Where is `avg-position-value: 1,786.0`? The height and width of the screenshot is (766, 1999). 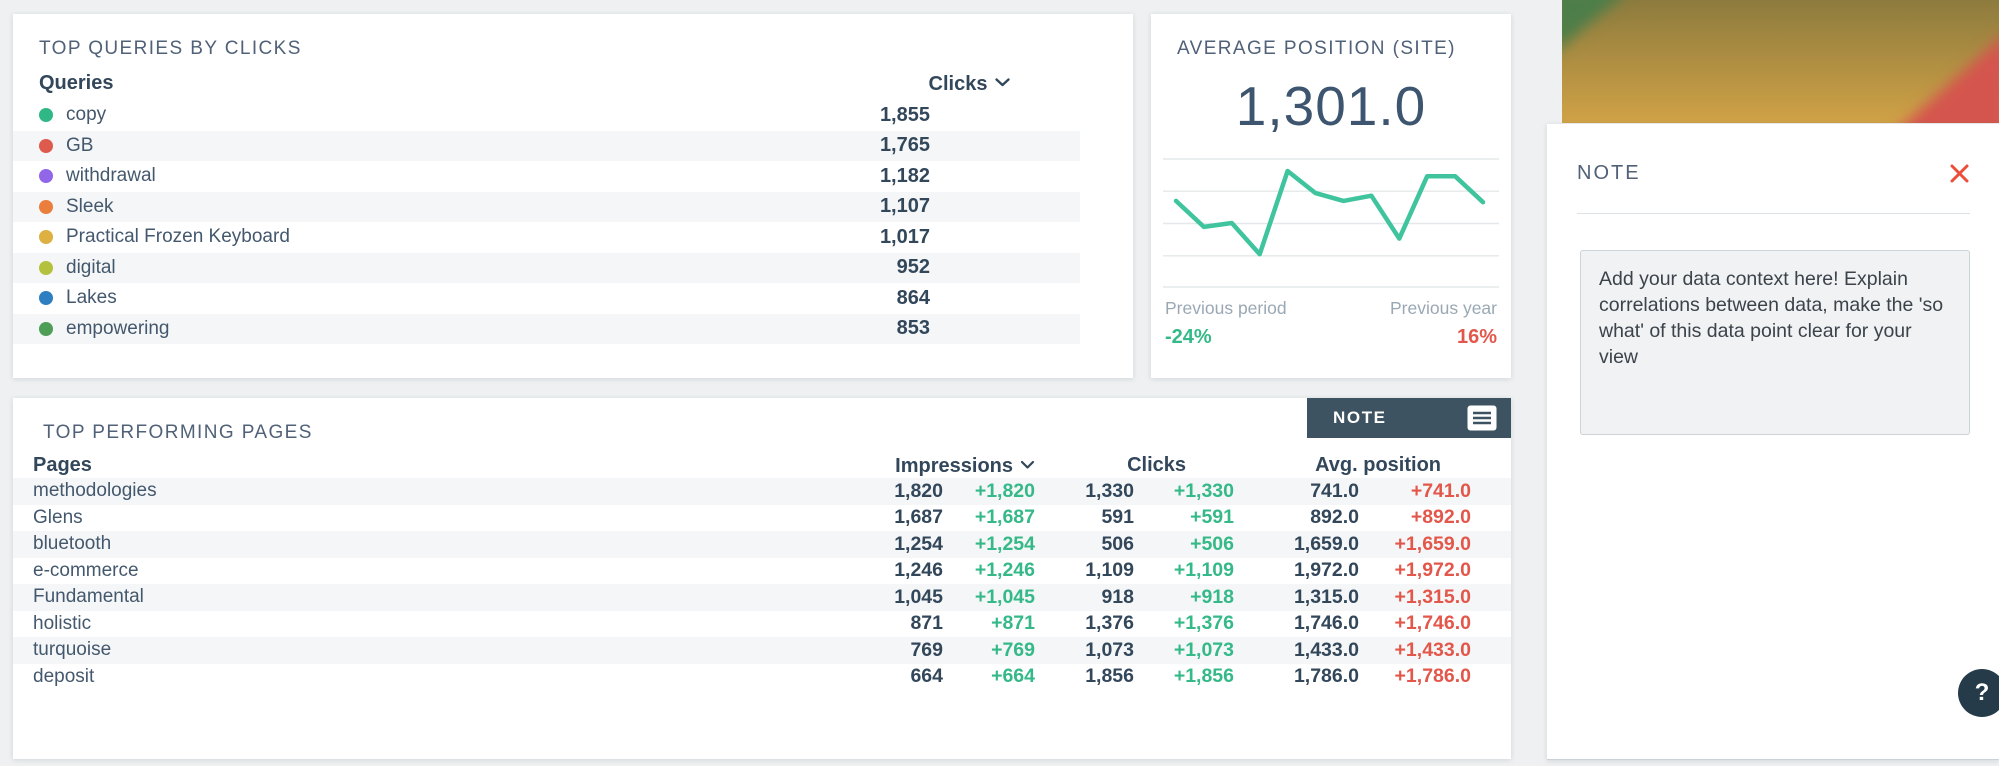
avg-position-value: 1,786.0 is located at coordinates (1326, 676).